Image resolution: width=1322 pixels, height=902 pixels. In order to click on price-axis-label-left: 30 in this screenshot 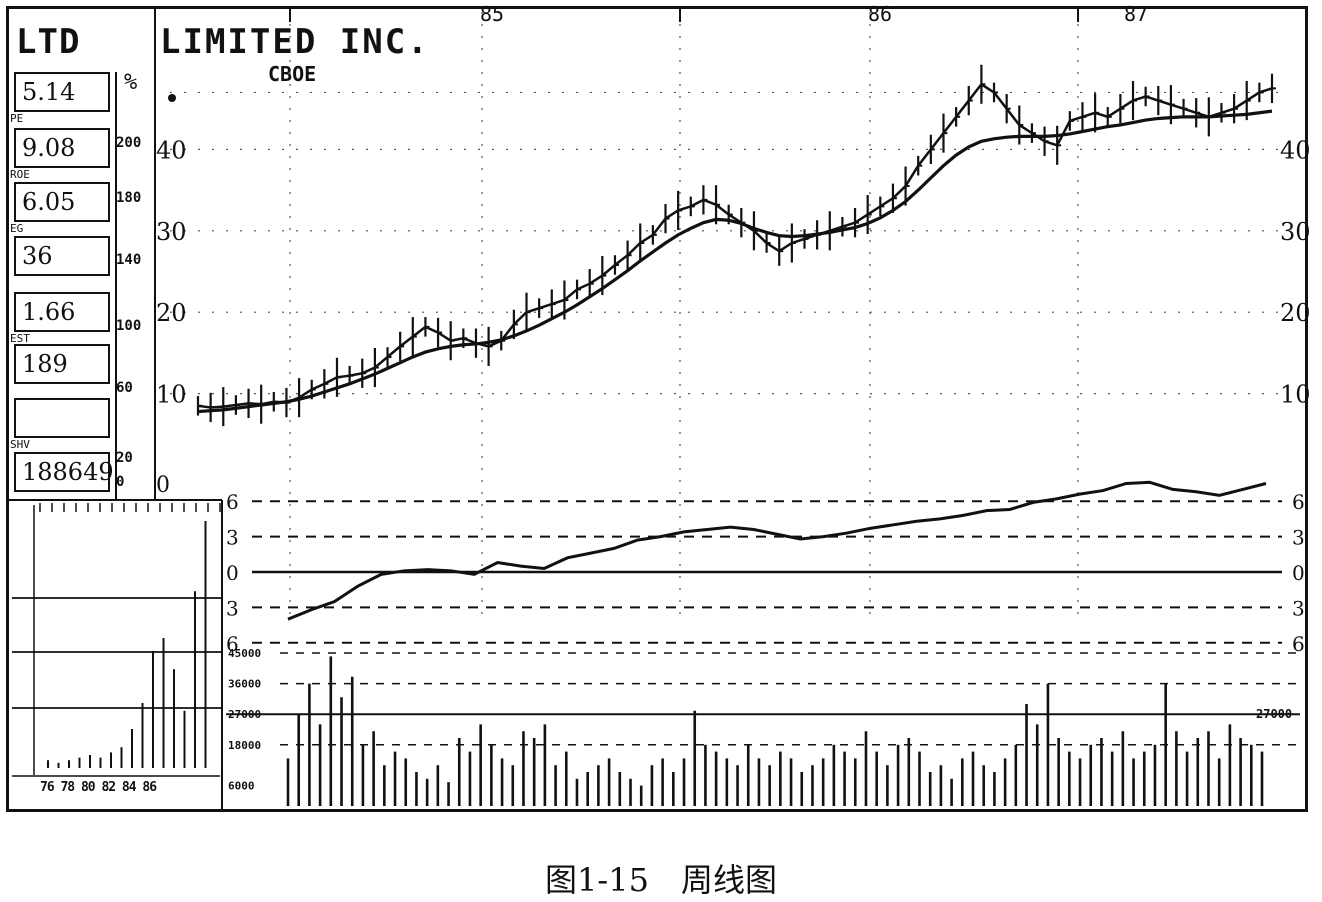, I will do `click(171, 232)`.